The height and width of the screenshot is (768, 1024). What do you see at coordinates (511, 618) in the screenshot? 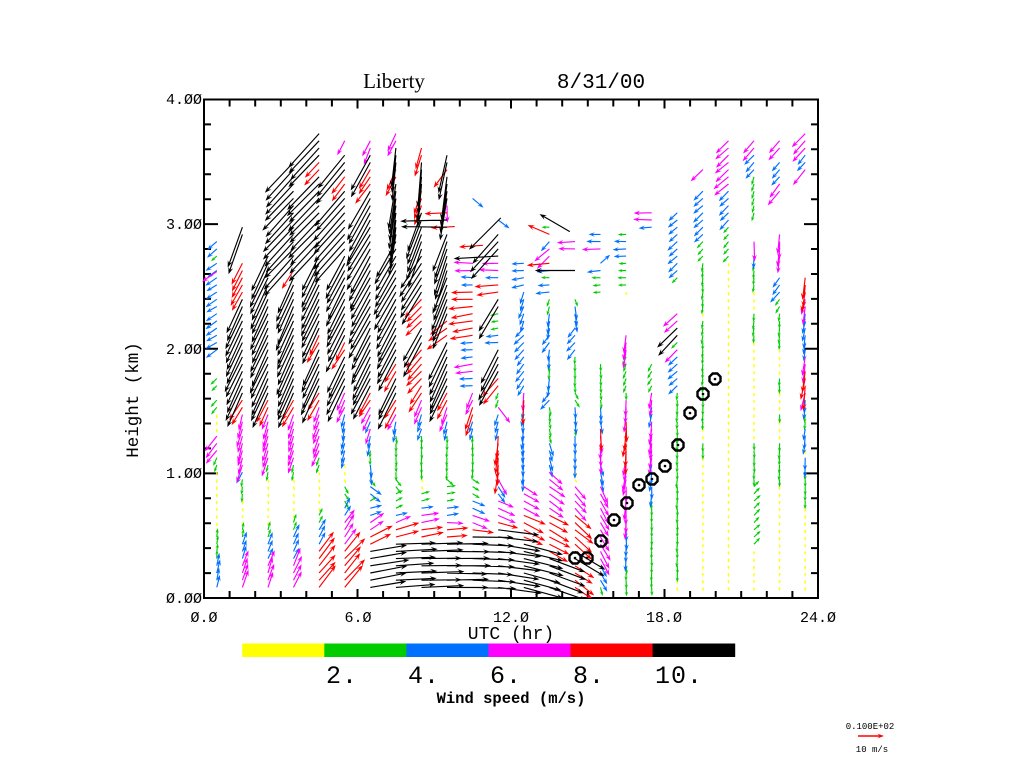
I see `svg-text: 12.Ø` at bounding box center [511, 618].